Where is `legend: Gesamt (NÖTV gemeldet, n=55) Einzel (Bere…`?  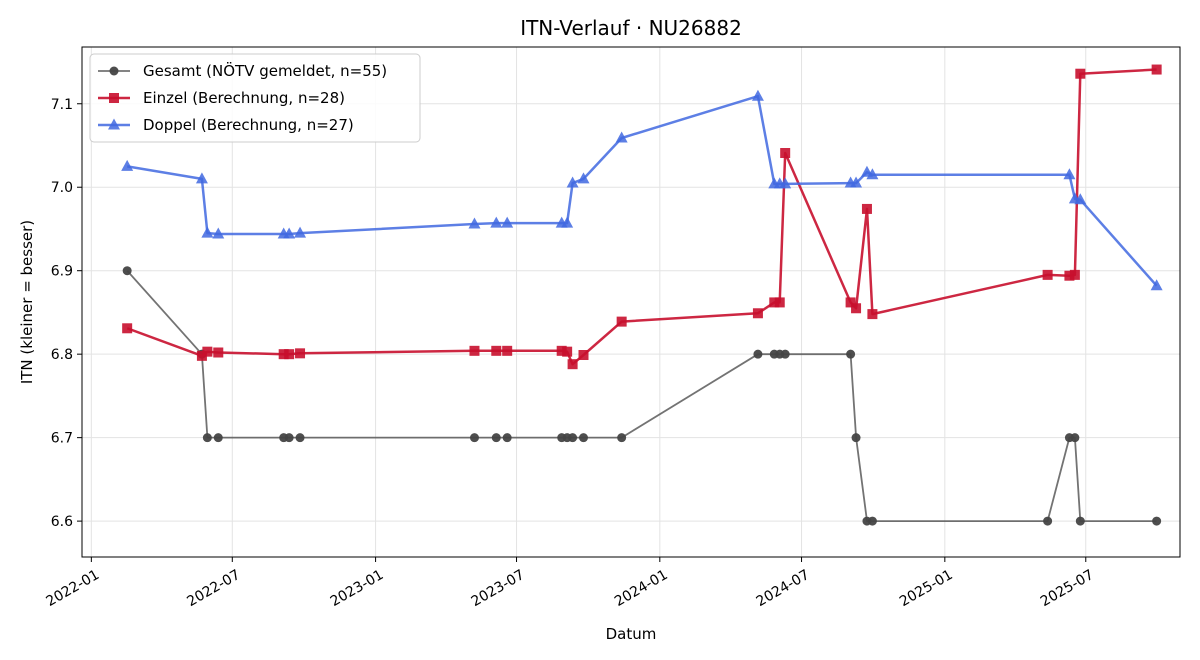 legend: Gesamt (NÖTV gemeldet, n=55) Einzel (Bere… is located at coordinates (255, 98).